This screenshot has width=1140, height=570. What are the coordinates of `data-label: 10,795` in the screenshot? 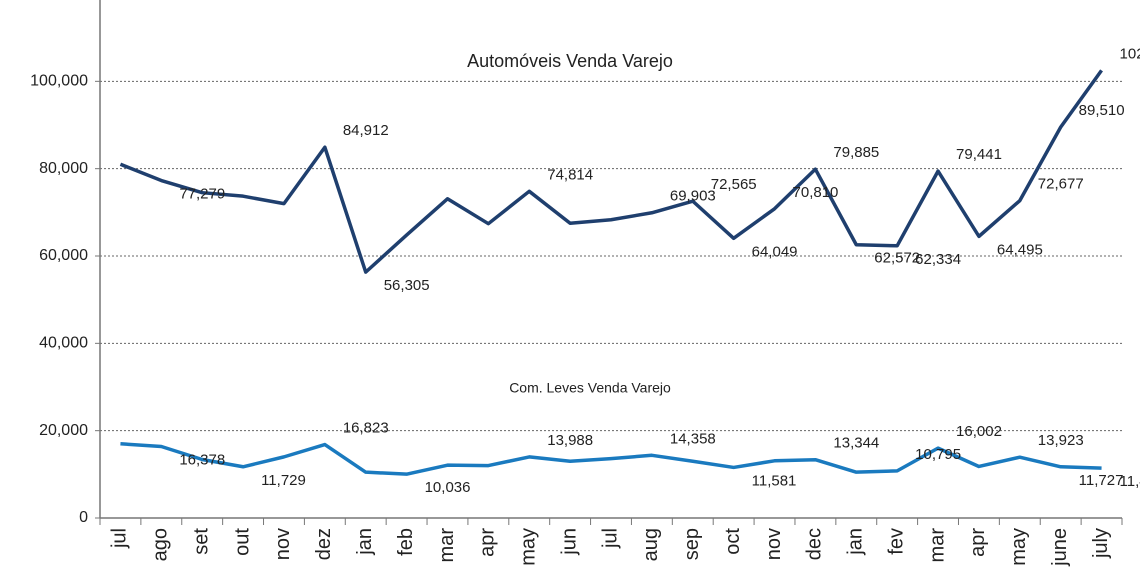 It's located at (938, 454).